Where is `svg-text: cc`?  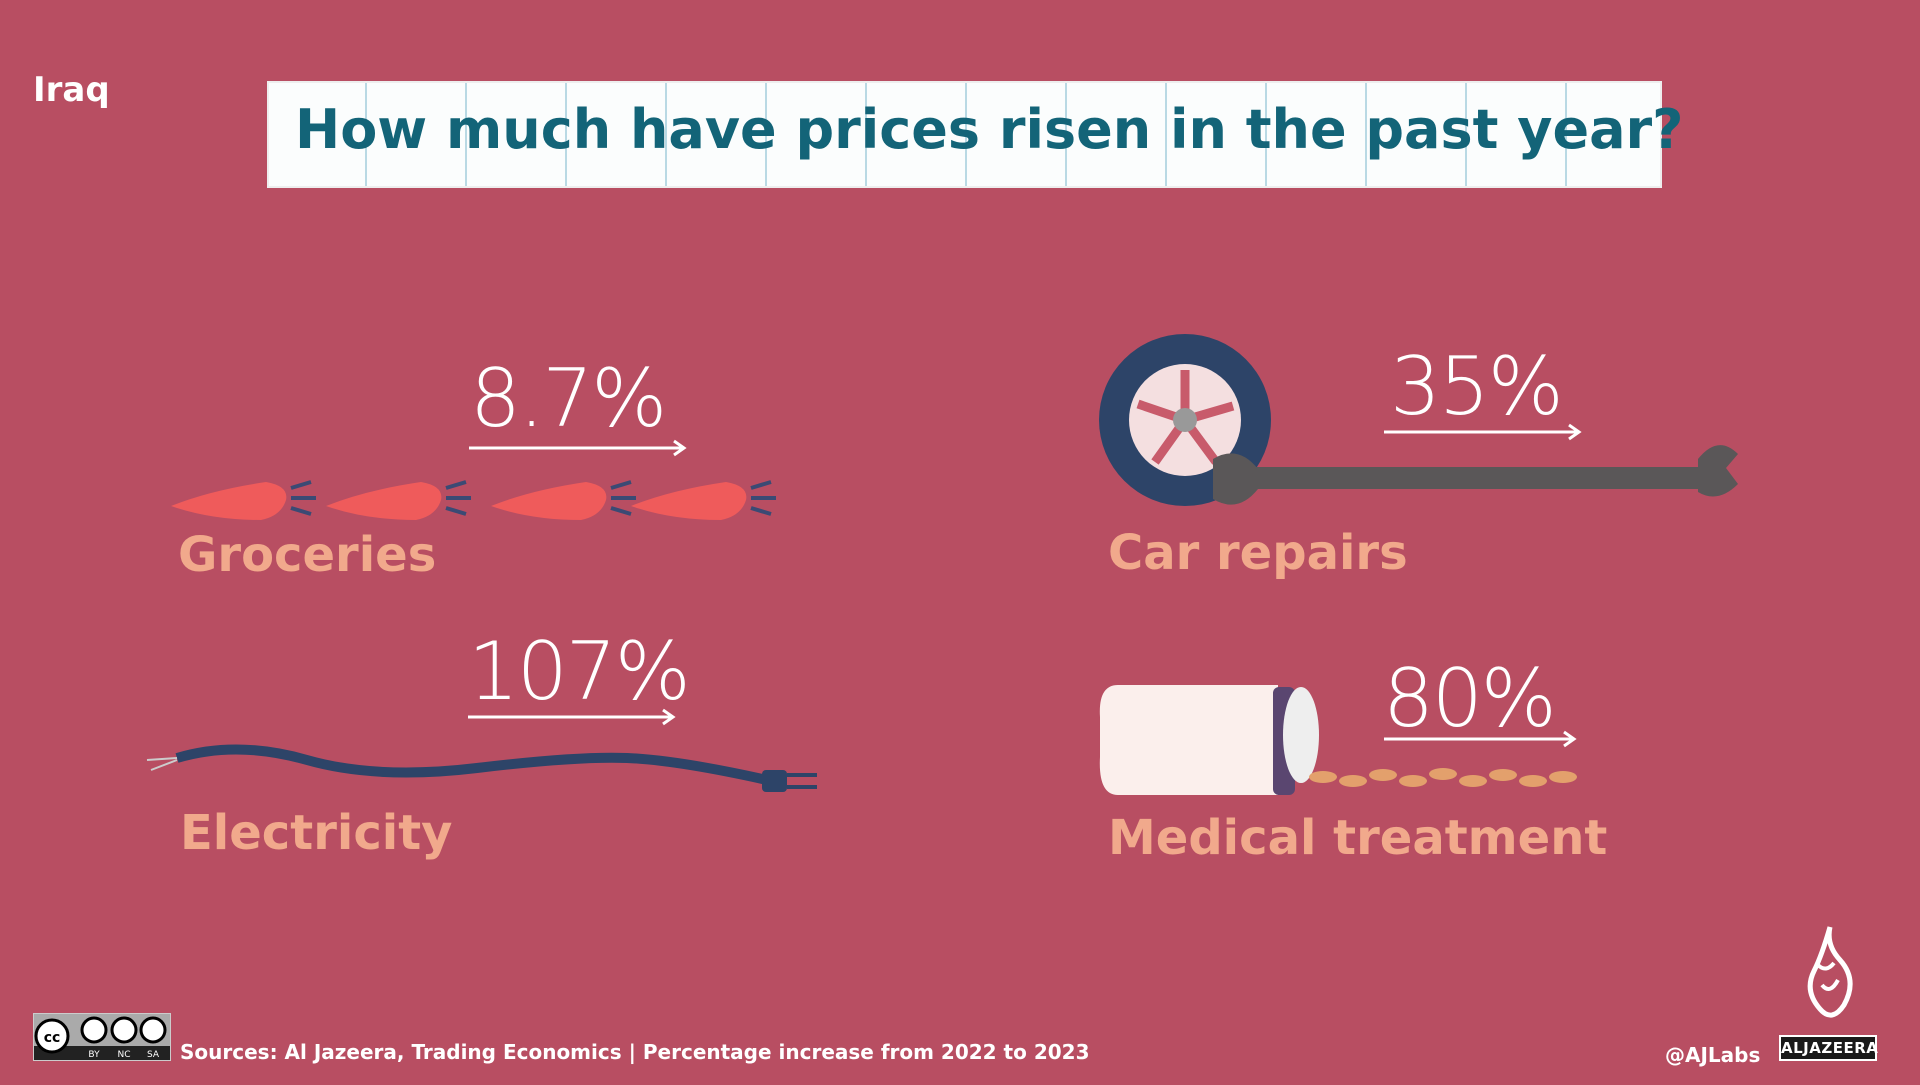
svg-text: cc is located at coordinates (52, 1038).